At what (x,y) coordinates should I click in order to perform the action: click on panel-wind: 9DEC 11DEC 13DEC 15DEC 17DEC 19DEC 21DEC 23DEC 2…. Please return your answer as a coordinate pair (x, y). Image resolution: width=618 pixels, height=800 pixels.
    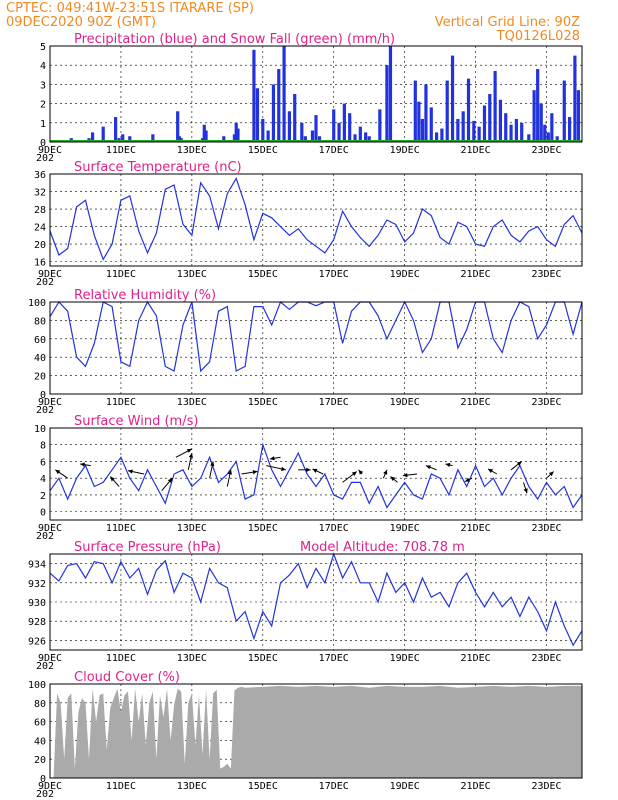
    Looking at the image, I should click on (308, 478).